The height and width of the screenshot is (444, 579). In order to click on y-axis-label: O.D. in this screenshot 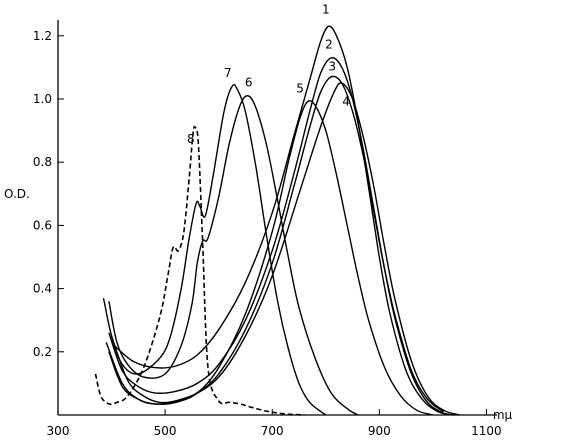, I will do `click(17, 194)`.